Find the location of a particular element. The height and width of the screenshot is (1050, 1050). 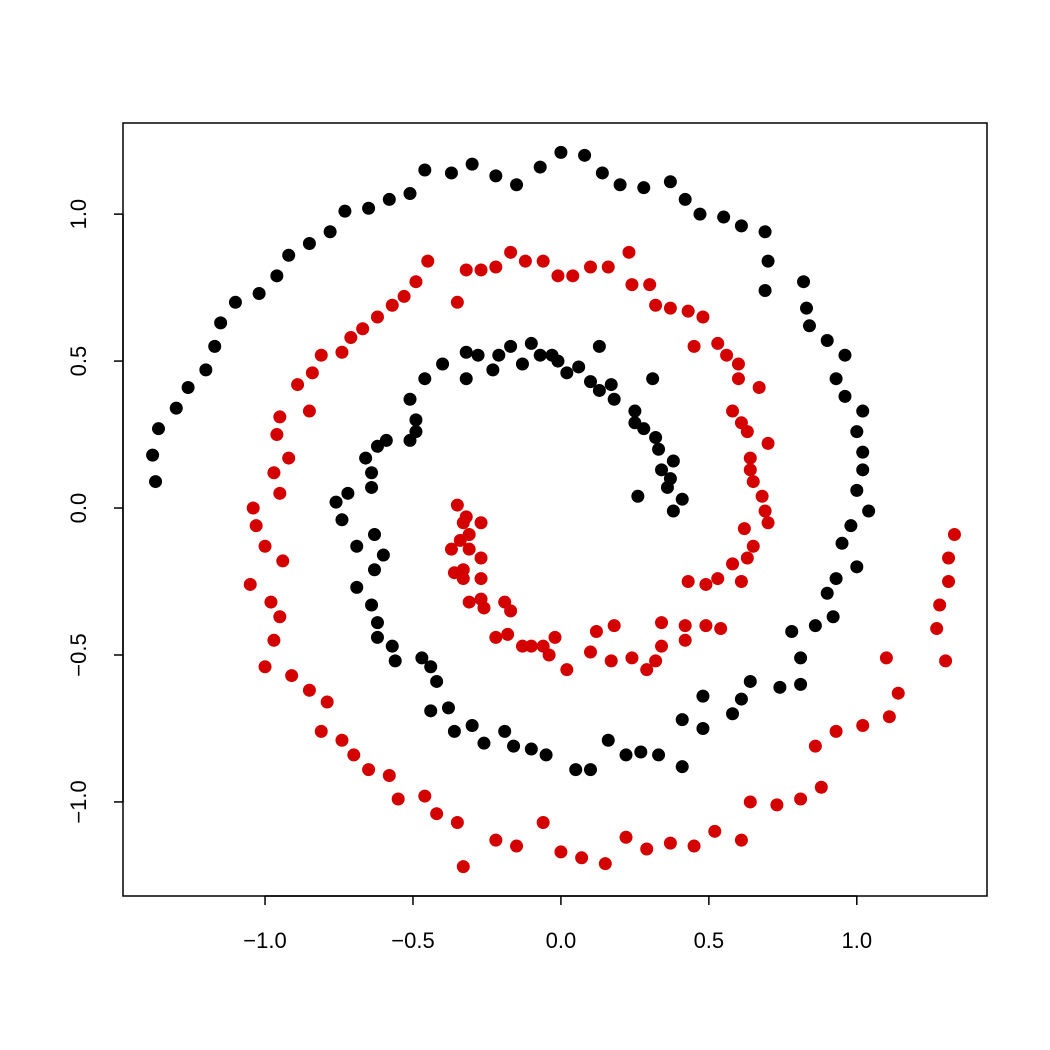

y-tick-label: 1.0 is located at coordinates (78, 214).